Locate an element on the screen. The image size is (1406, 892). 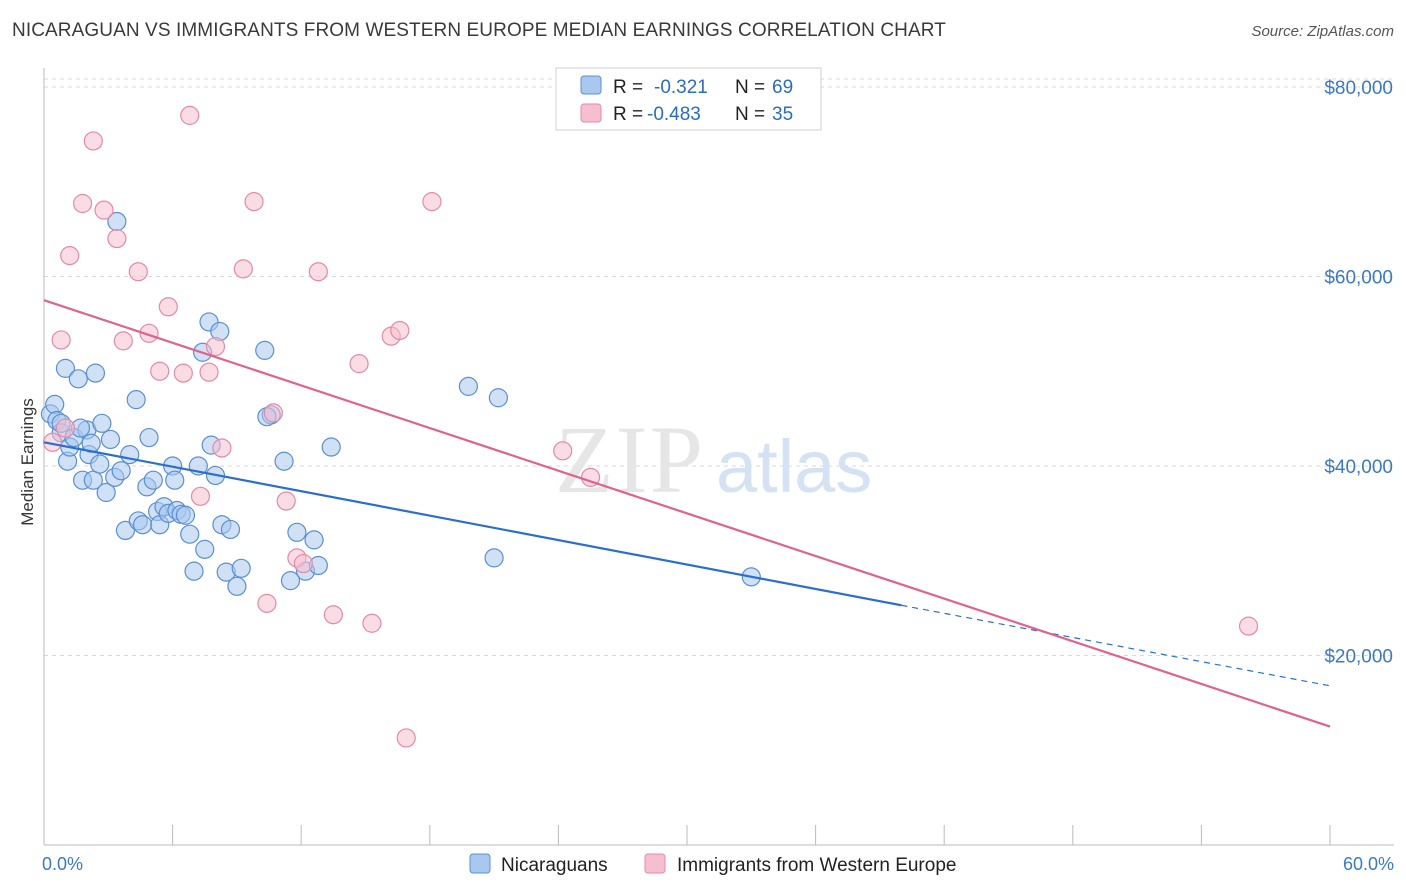
x-tick-label-min: 0.0% is located at coordinates (62, 864).